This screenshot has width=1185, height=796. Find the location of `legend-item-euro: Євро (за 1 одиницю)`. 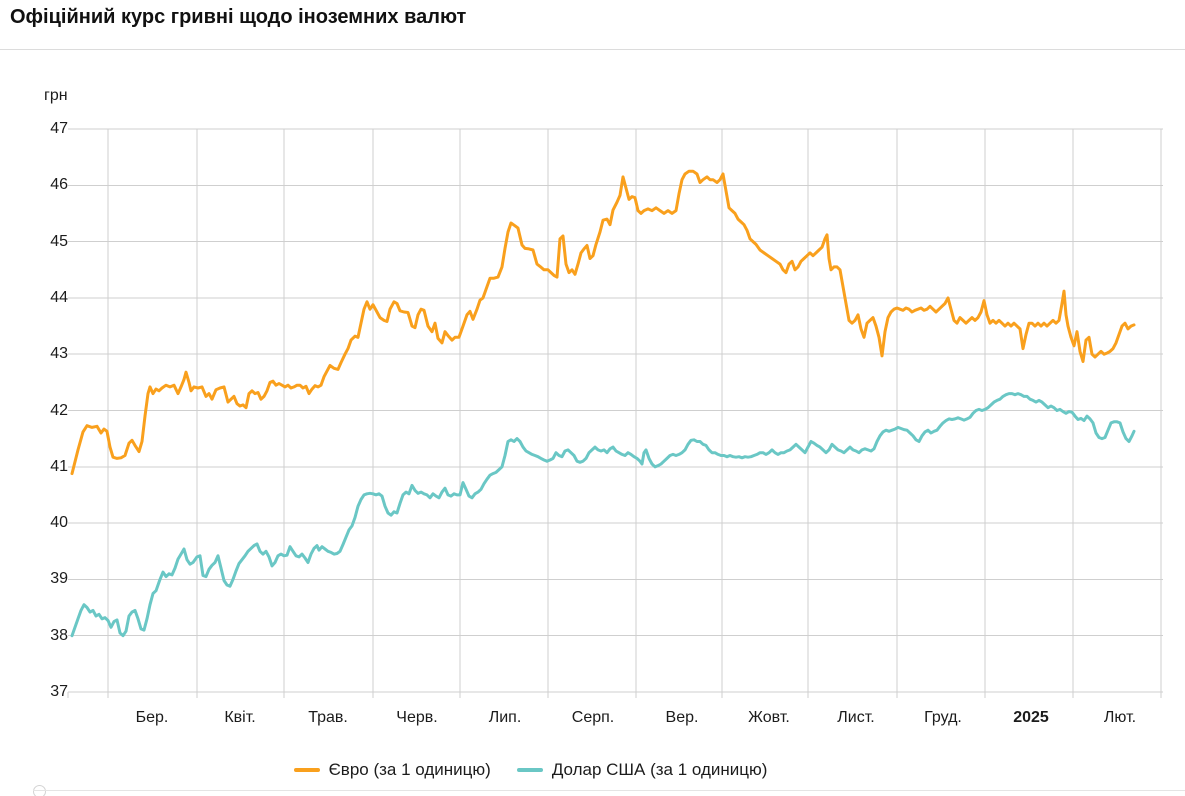

legend-item-euro: Євро (за 1 одиницю) is located at coordinates (392, 770).